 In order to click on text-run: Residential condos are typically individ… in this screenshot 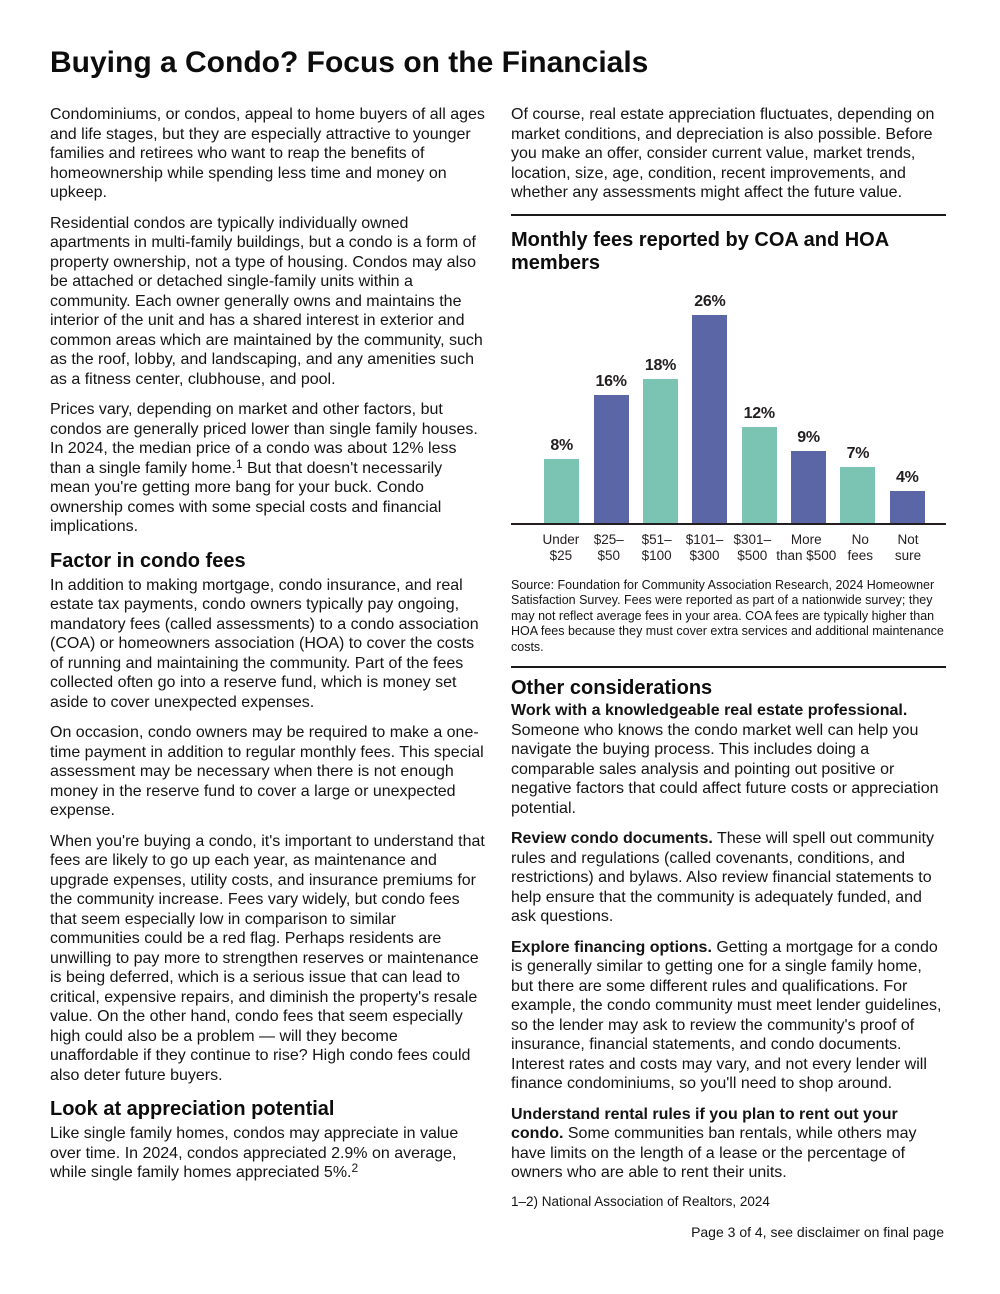, I will do `click(266, 301)`.